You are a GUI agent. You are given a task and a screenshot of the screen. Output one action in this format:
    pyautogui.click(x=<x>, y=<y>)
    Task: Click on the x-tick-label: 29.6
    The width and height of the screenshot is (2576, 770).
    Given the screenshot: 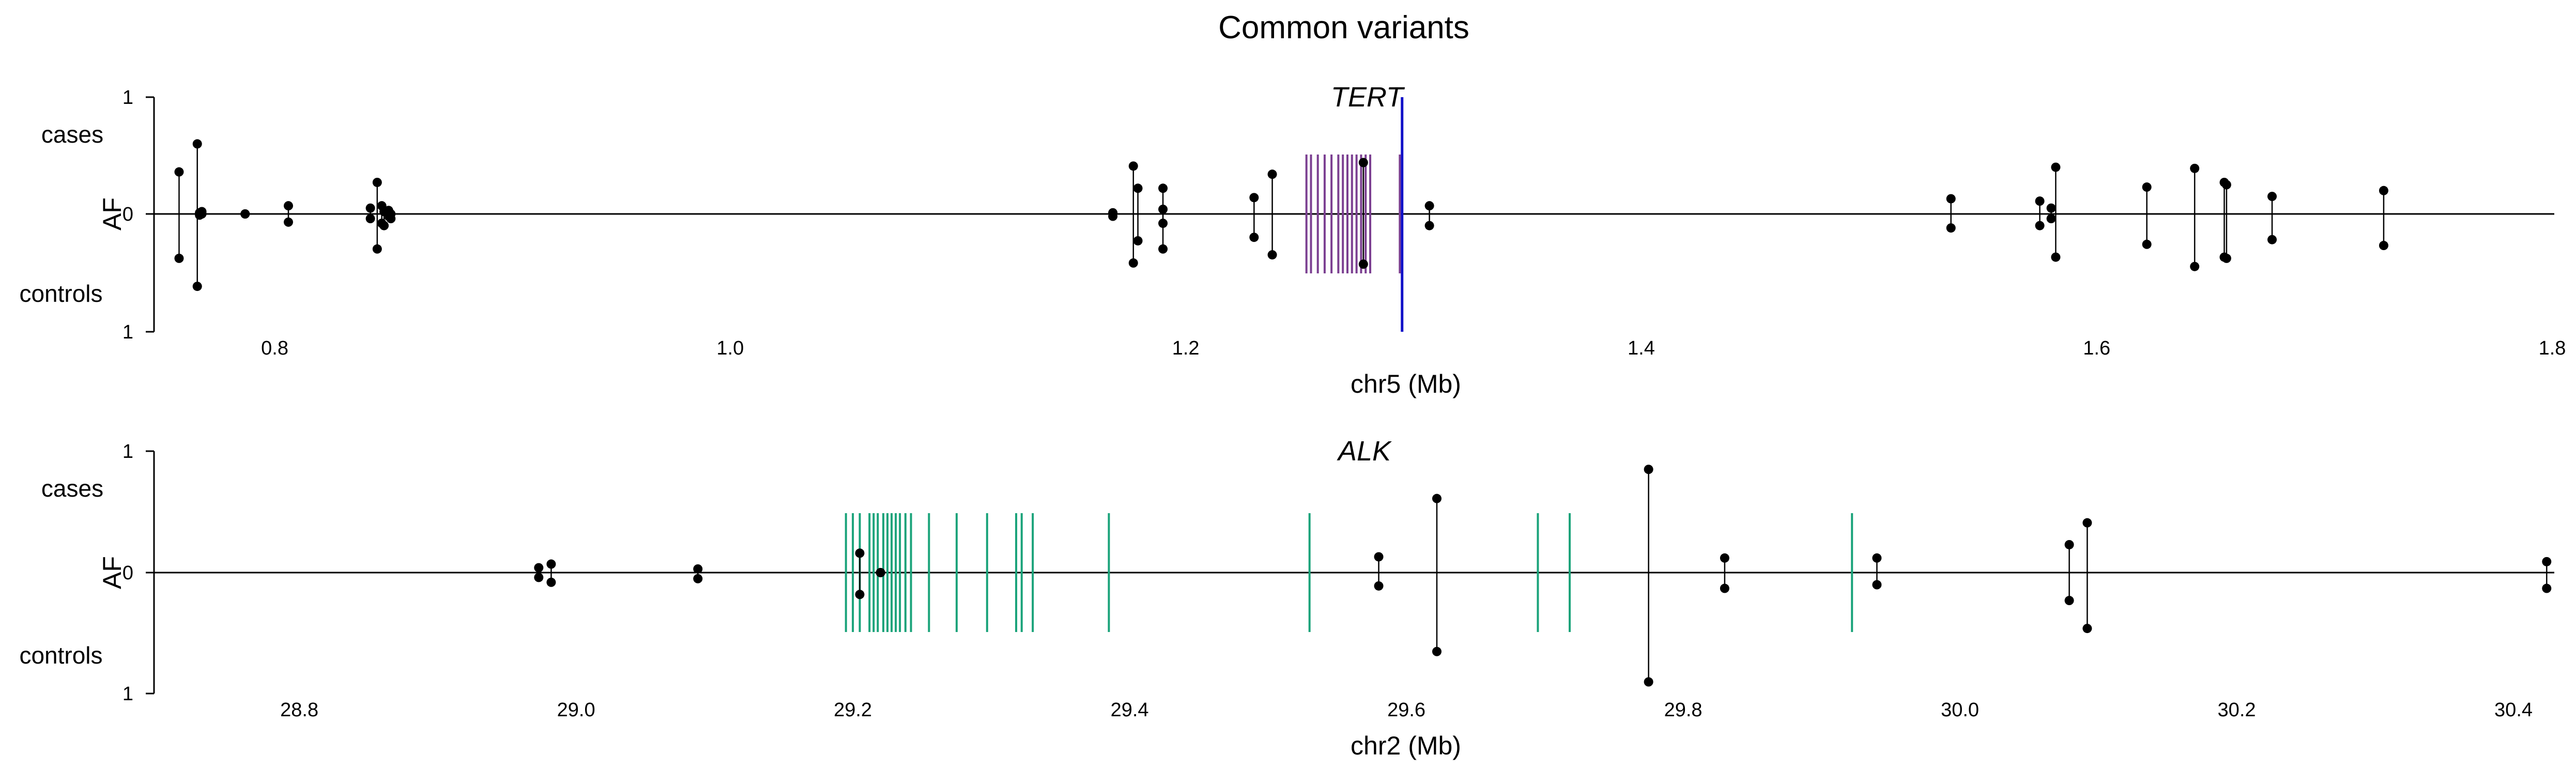 What is the action you would take?
    pyautogui.click(x=1406, y=710)
    